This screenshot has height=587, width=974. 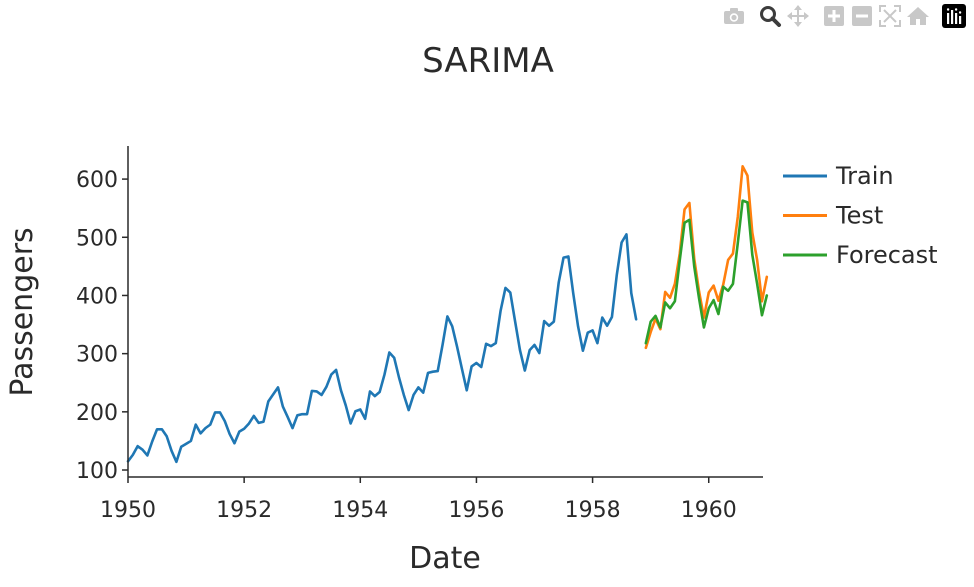 I want to click on zoom-in-icon, so click(x=834, y=16).